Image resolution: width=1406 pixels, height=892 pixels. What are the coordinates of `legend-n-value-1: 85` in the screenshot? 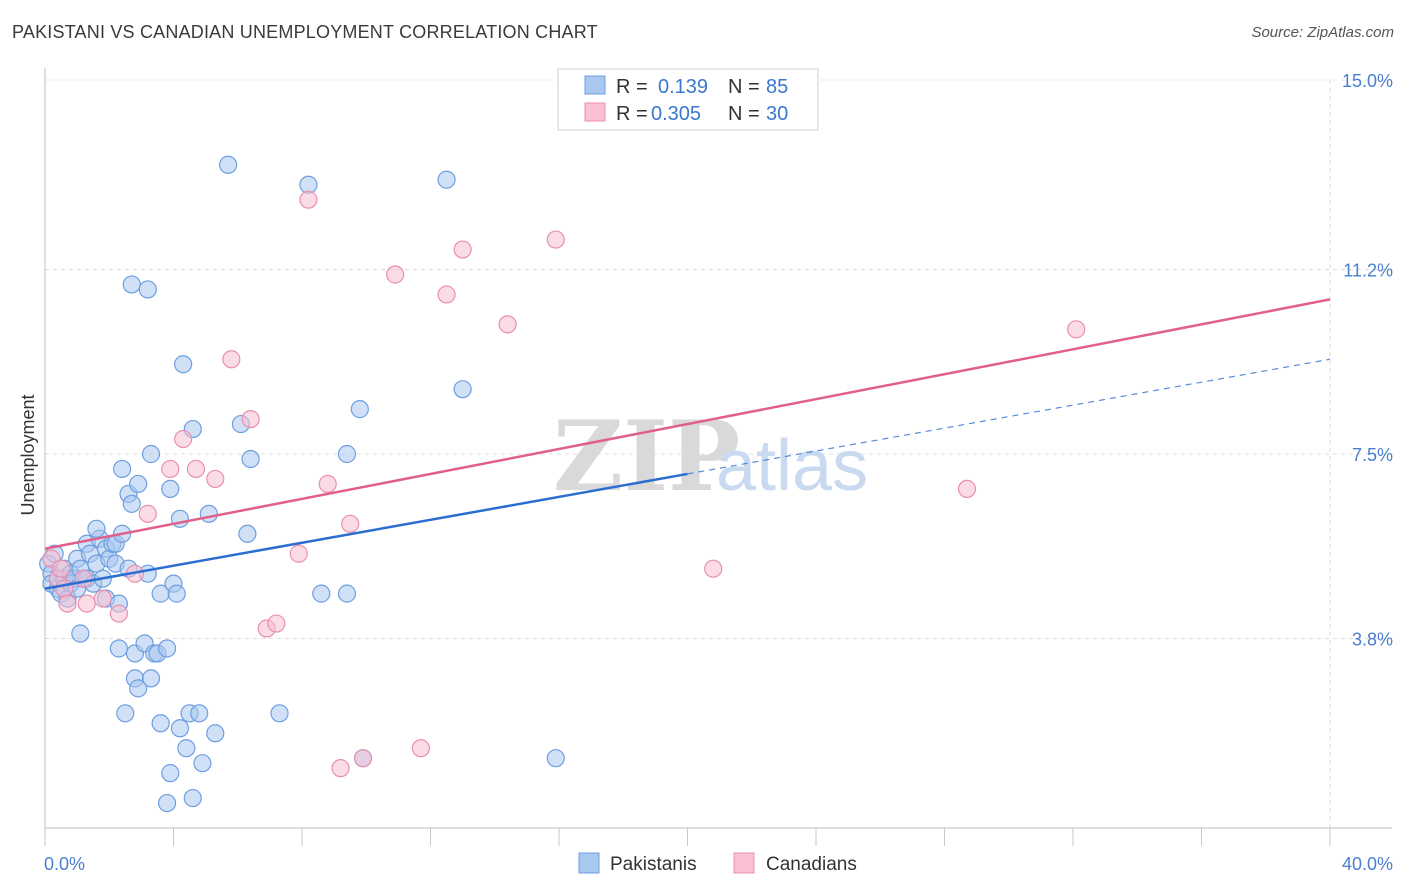 It's located at (777, 87).